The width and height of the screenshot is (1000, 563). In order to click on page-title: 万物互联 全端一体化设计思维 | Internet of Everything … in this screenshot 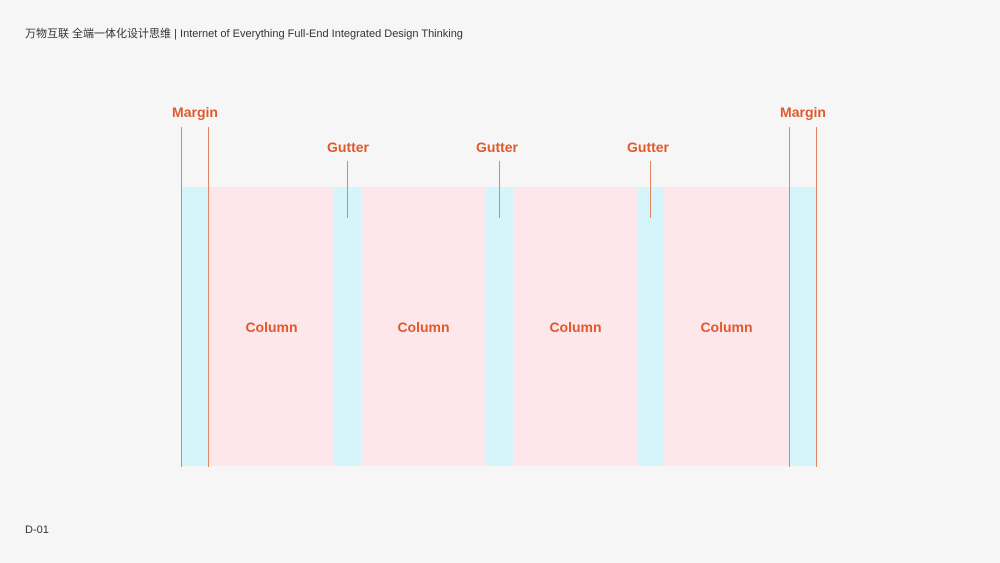, I will do `click(244, 34)`.